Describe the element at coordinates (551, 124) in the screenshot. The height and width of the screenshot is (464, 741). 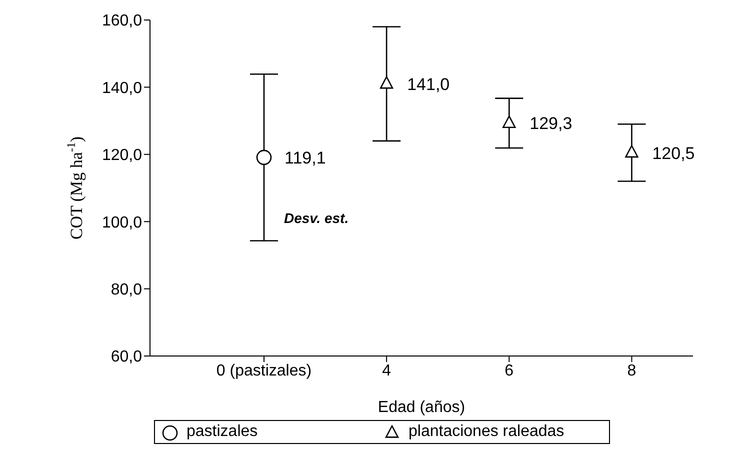
I see `data-label: 129,3` at that location.